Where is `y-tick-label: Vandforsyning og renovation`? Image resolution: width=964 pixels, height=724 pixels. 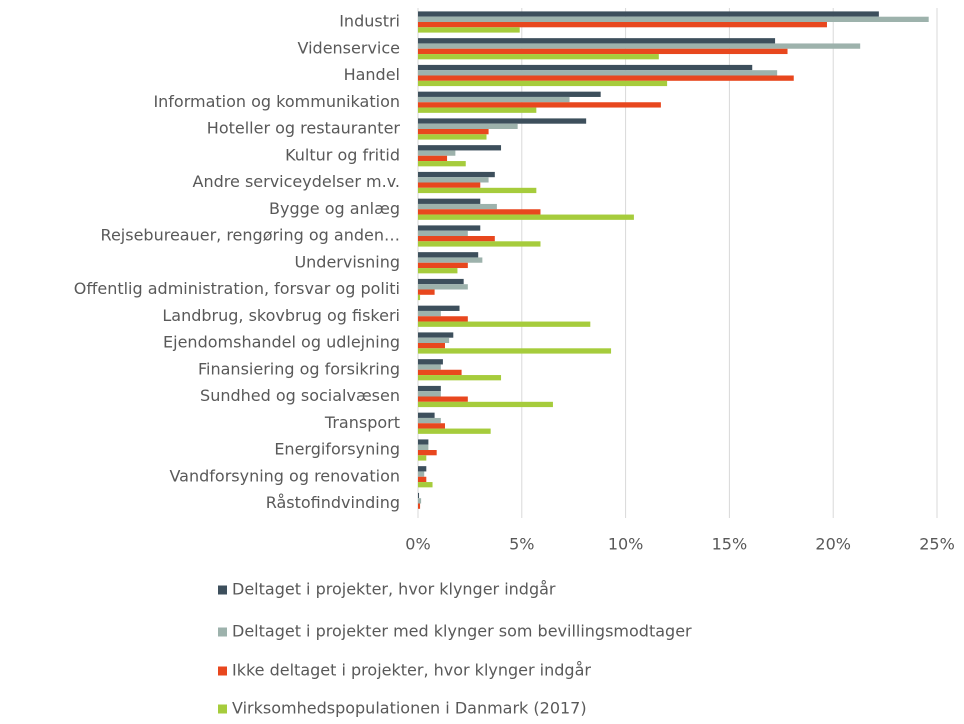
y-tick-label: Vandforsyning og renovation is located at coordinates (284, 475).